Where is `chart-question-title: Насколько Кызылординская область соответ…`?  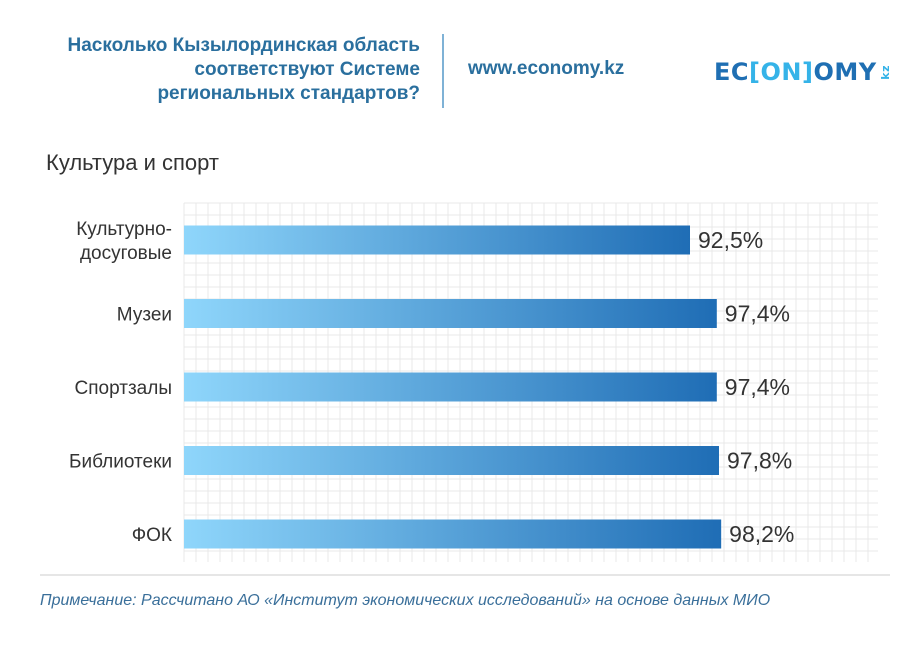 chart-question-title: Насколько Кызылординская область соответ… is located at coordinates (220, 70).